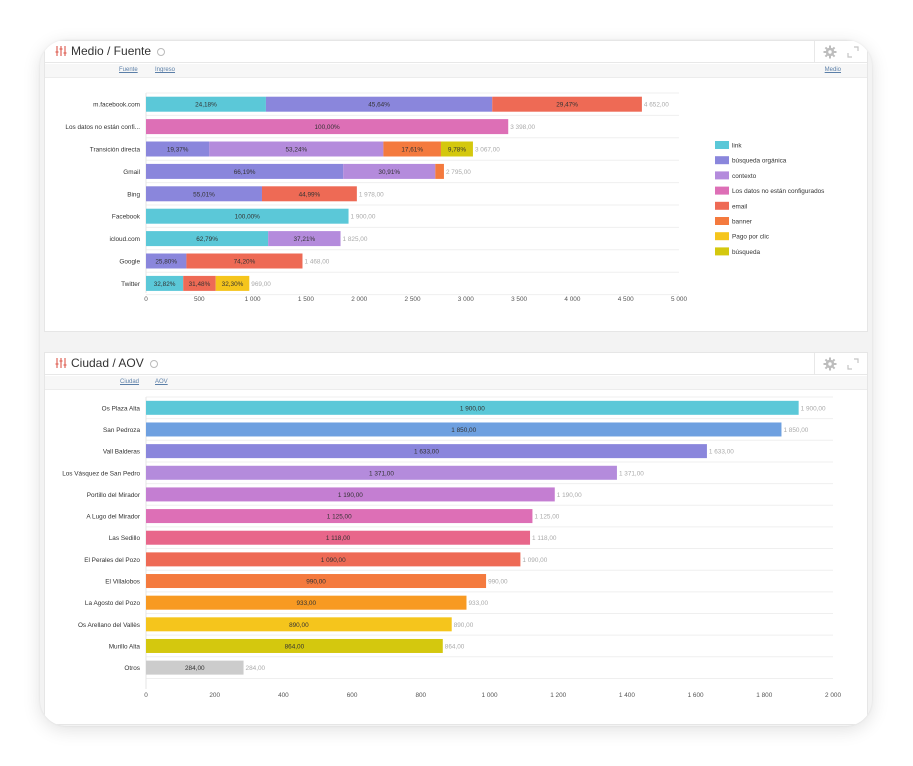 The image size is (913, 766). Describe the element at coordinates (178, 150) in the screenshot. I see `segment-label: 19,37%` at that location.